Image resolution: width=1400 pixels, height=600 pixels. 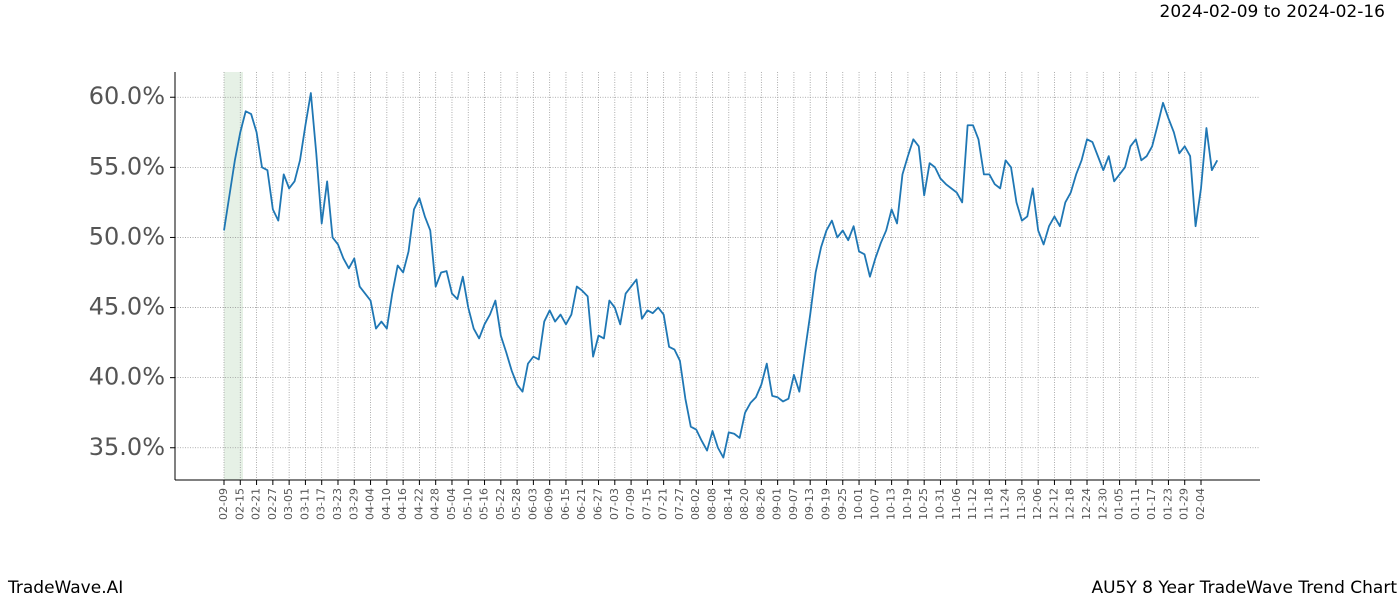 I want to click on y-tick-label: 50.0%, so click(x=127, y=236).